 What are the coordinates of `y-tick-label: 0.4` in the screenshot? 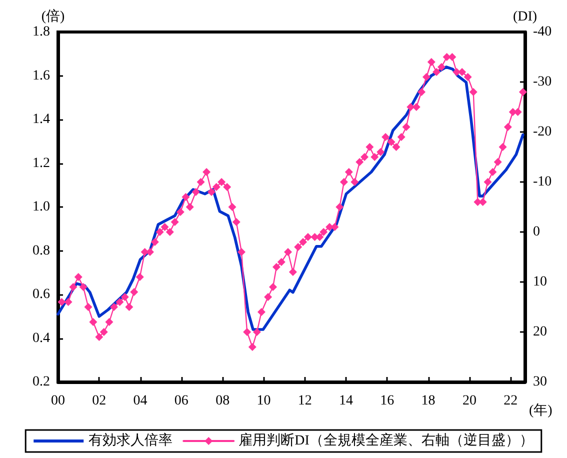 It's located at (41, 338).